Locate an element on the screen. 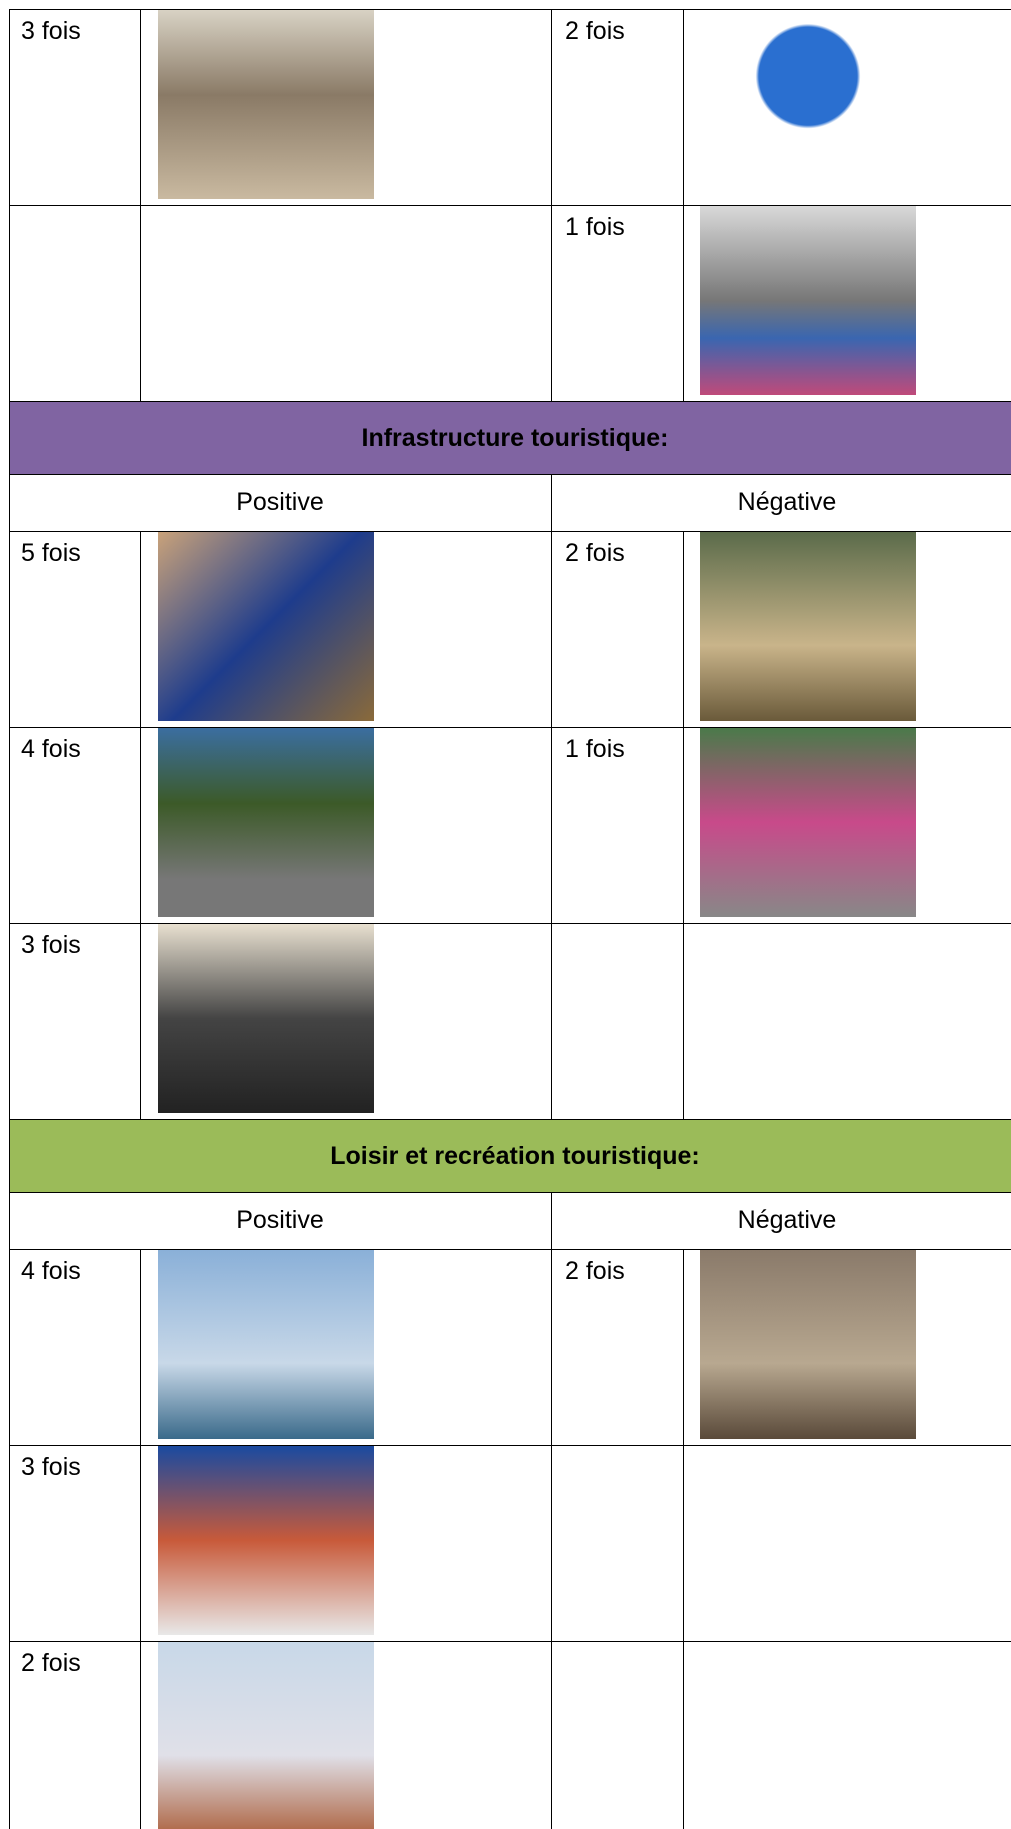 The height and width of the screenshot is (1829, 1011). count-text: 5 fois is located at coordinates (51, 553).